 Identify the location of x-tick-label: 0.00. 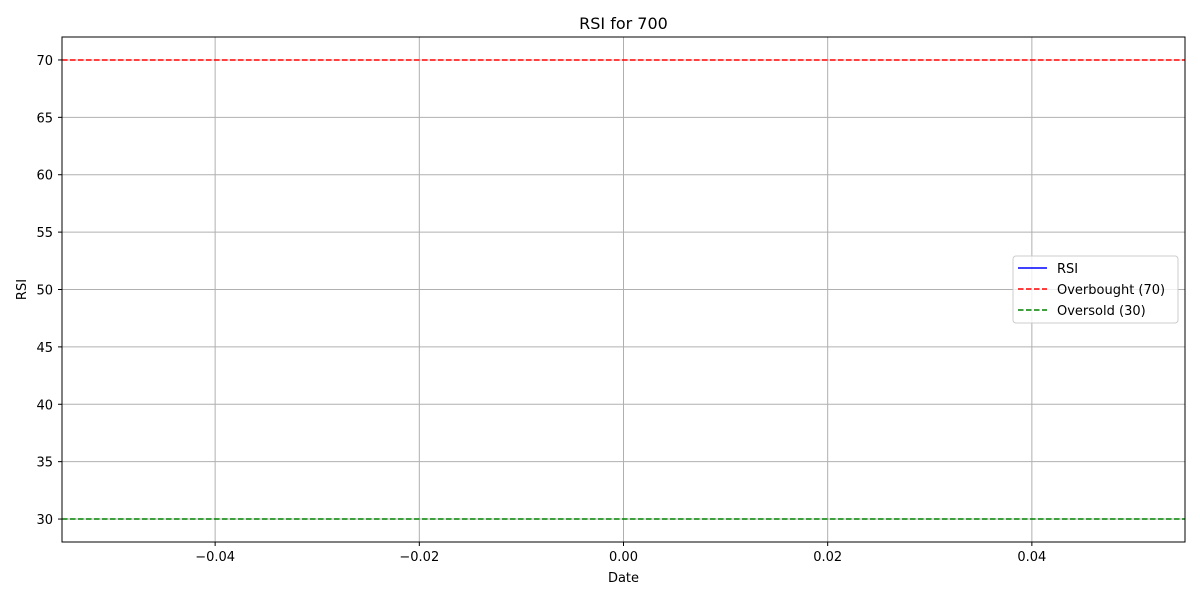
(623, 557).